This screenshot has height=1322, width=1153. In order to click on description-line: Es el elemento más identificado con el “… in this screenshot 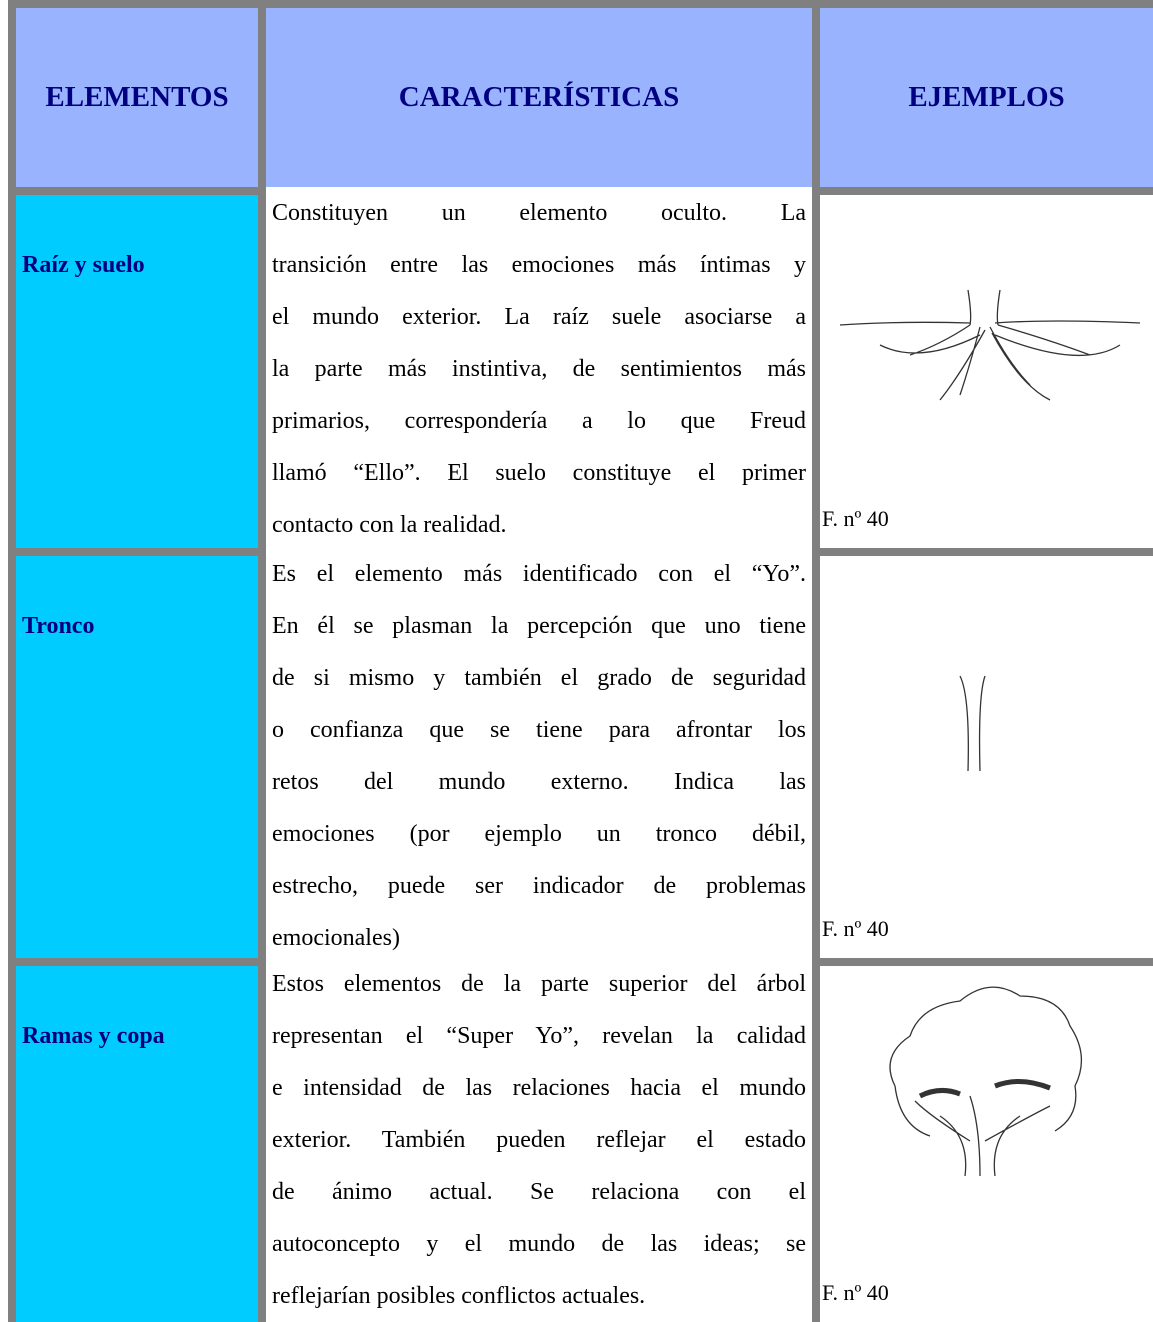, I will do `click(539, 574)`.